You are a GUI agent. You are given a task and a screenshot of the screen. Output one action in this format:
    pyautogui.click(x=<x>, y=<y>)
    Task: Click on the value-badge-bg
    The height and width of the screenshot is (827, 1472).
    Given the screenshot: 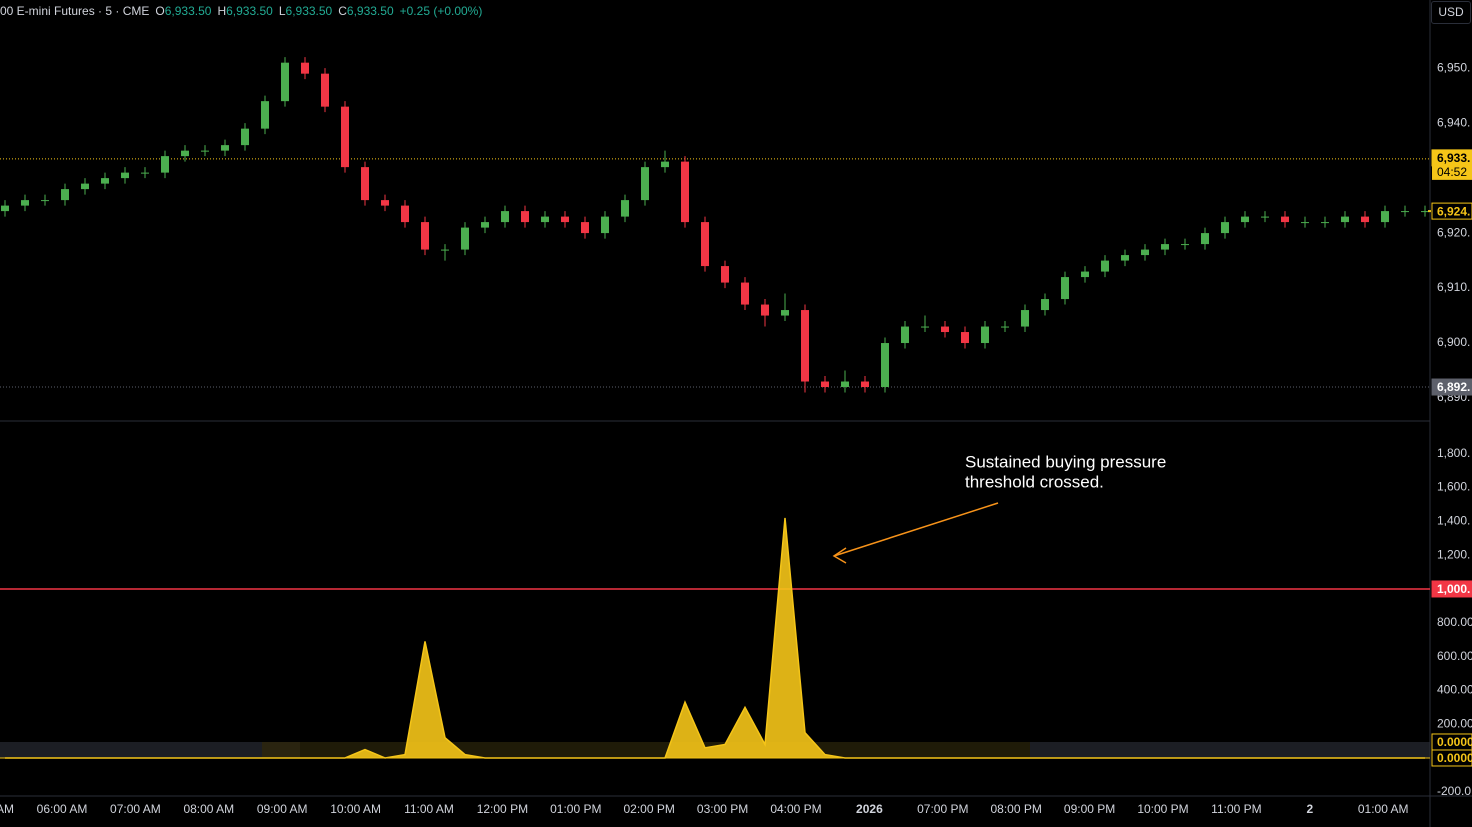 What is the action you would take?
    pyautogui.click(x=1451, y=742)
    